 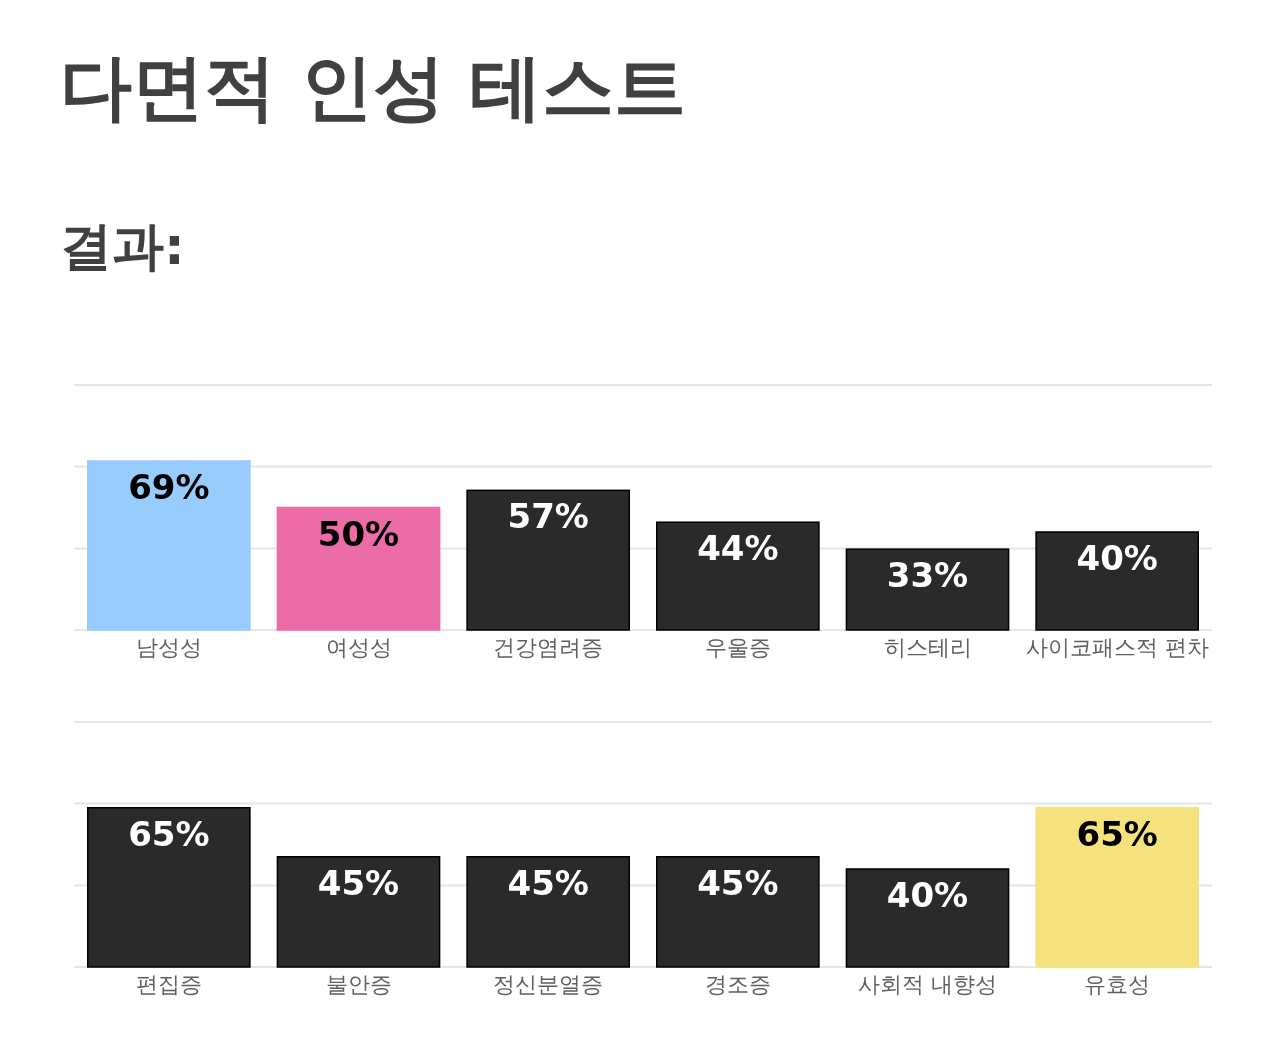 What do you see at coordinates (168, 984) in the screenshot?
I see `x-tick-label: 편집증` at bounding box center [168, 984].